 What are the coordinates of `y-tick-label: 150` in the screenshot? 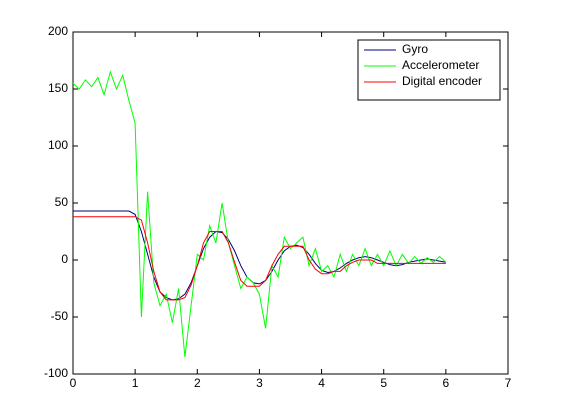 It's located at (58, 88).